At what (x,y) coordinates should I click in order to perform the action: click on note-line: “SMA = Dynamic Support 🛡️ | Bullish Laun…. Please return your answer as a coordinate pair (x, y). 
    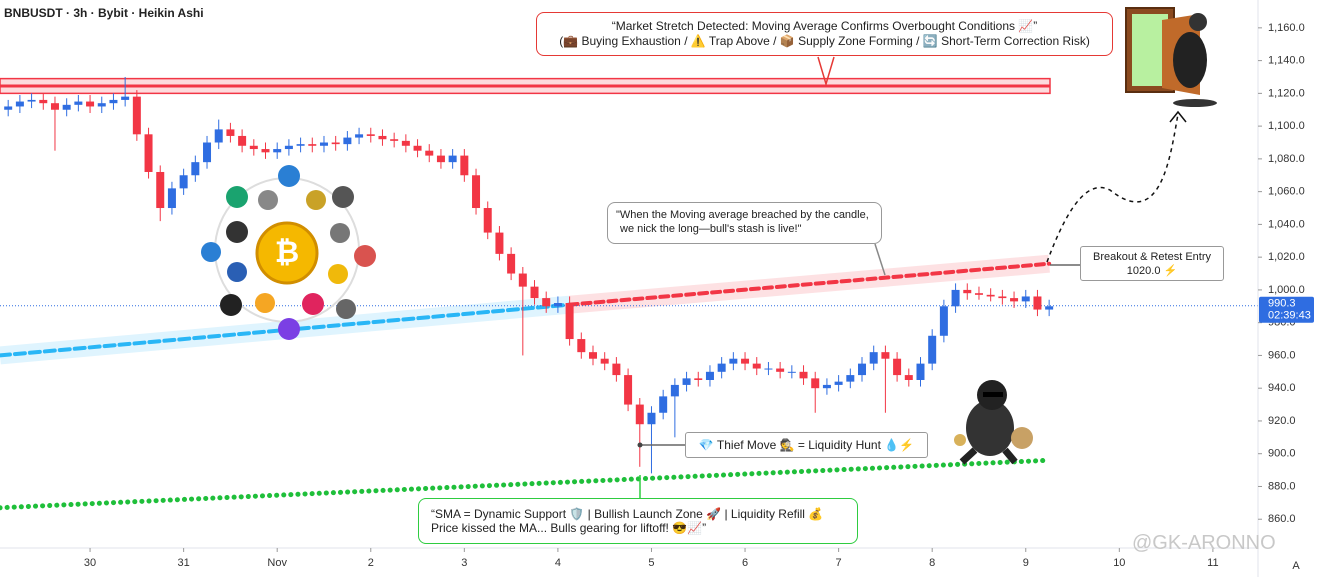
    Looking at the image, I should click on (627, 514).